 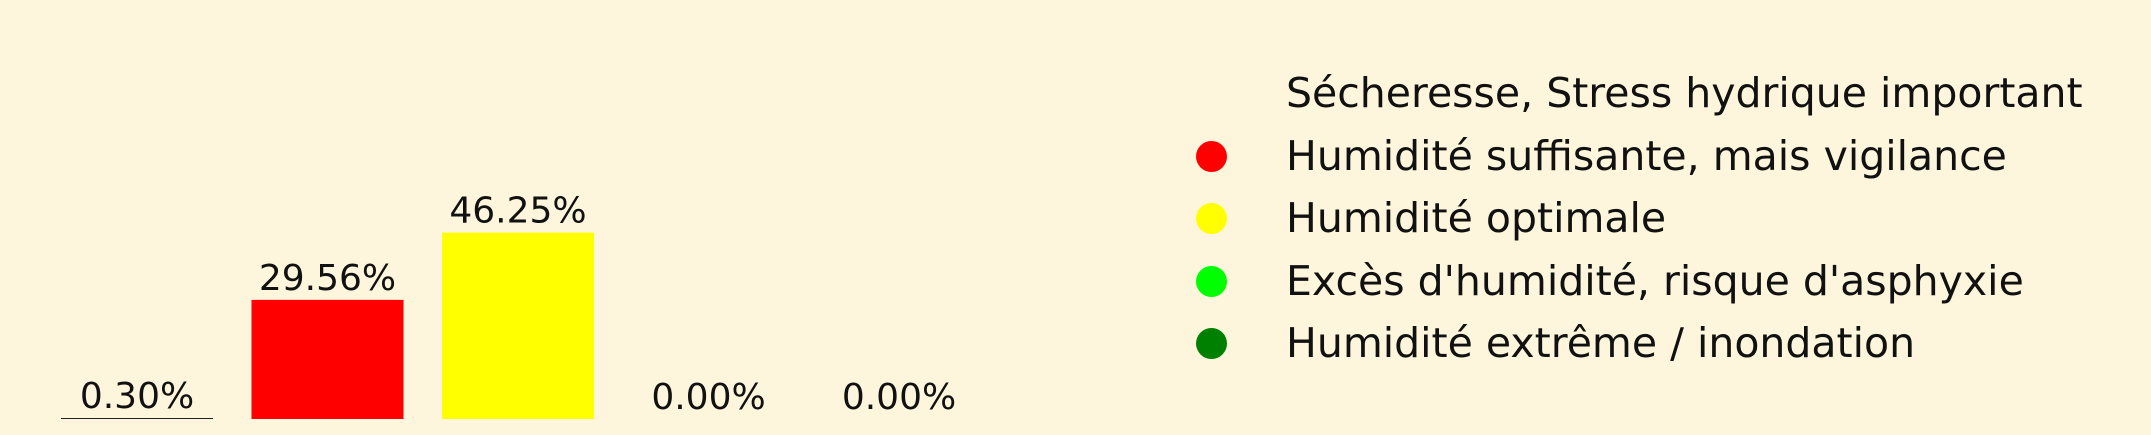 I want to click on legend-label: Humidité suffisante, mais vigilance, so click(x=1646, y=155).